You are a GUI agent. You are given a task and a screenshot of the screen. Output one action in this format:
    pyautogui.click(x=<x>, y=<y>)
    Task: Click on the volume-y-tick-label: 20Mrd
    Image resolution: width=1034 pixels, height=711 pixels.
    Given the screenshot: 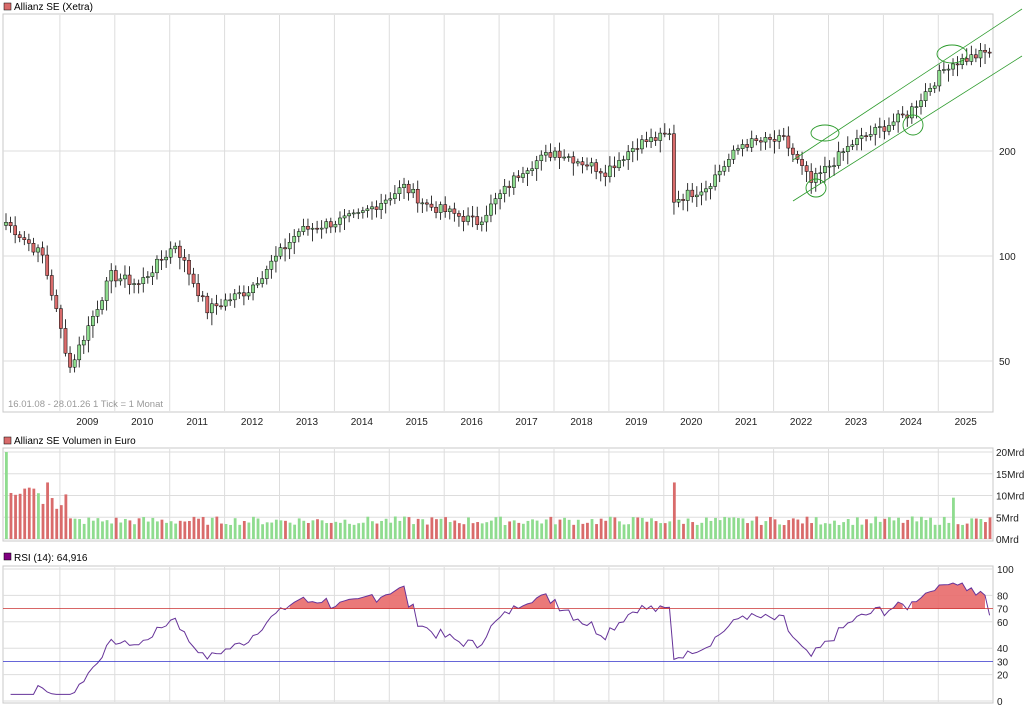 What is the action you would take?
    pyautogui.click(x=1010, y=453)
    